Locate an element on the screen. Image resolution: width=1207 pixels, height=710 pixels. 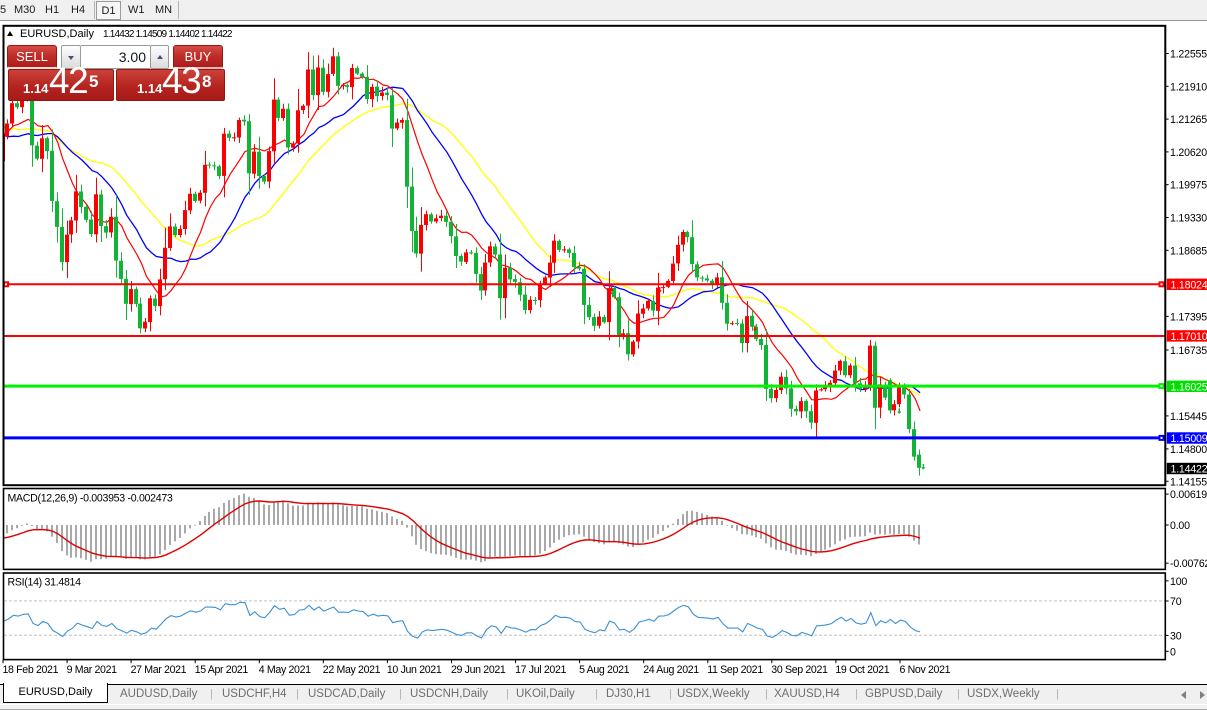
svg-text: 0.006193 is located at coordinates (1188, 495).